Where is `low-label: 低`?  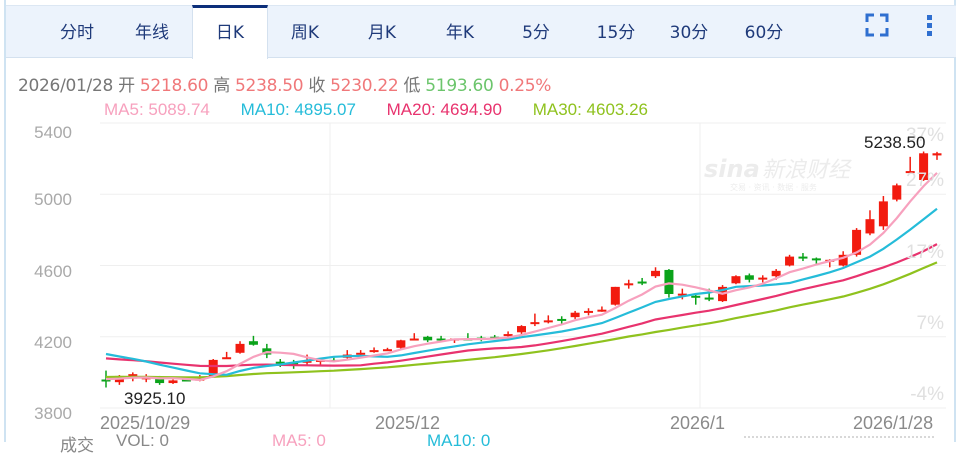 low-label: 低 is located at coordinates (412, 86).